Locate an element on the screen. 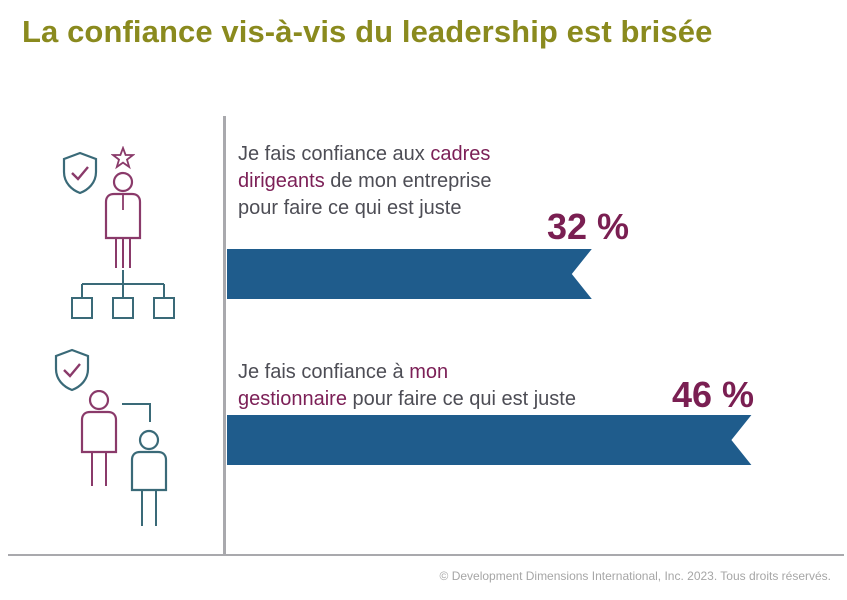 The width and height of the screenshot is (847, 600). chart-baseline is located at coordinates (426, 555).